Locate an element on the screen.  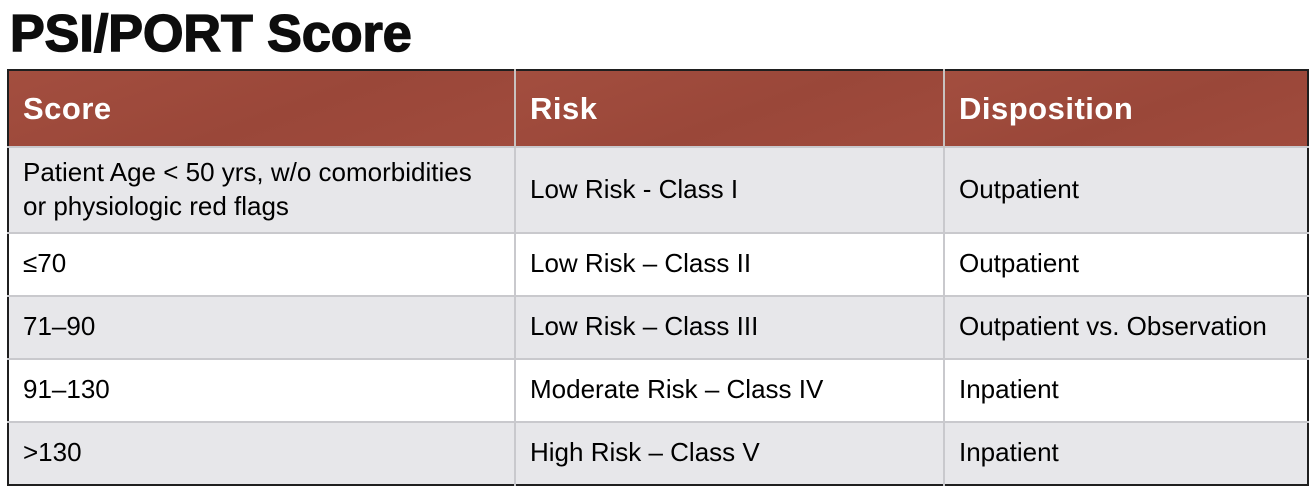
cell-risk: Moderate Risk – Class IV is located at coordinates (729, 389).